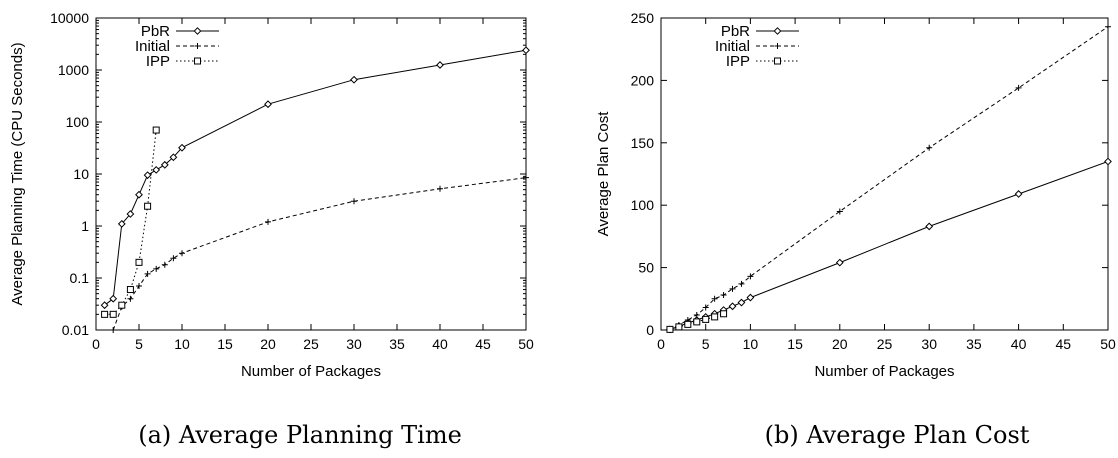 Image resolution: width=1118 pixels, height=458 pixels. I want to click on y-tick-label: 0.01, so click(75, 330).